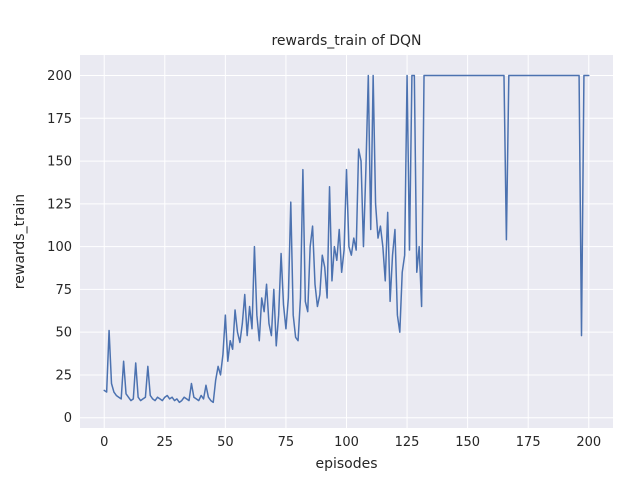 This screenshot has height=480, width=640. Describe the element at coordinates (346, 41) in the screenshot. I see `chart-title: rewards_train of DQN` at that location.